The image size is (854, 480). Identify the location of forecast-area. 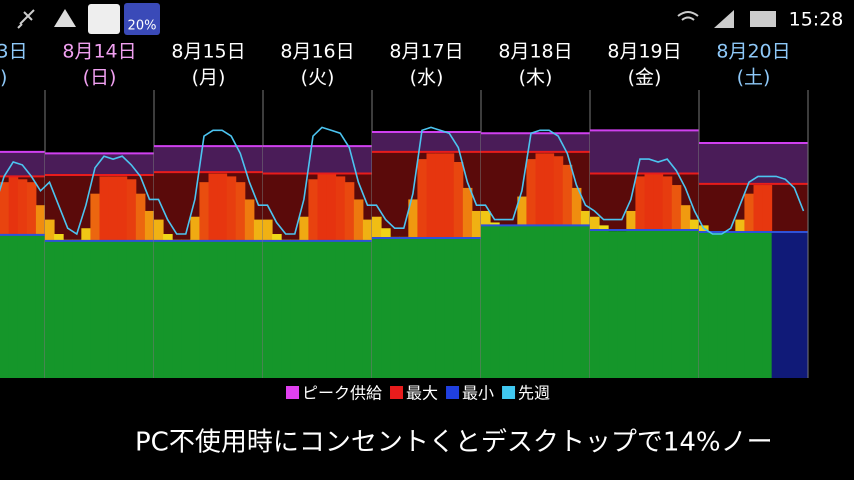
(789, 304).